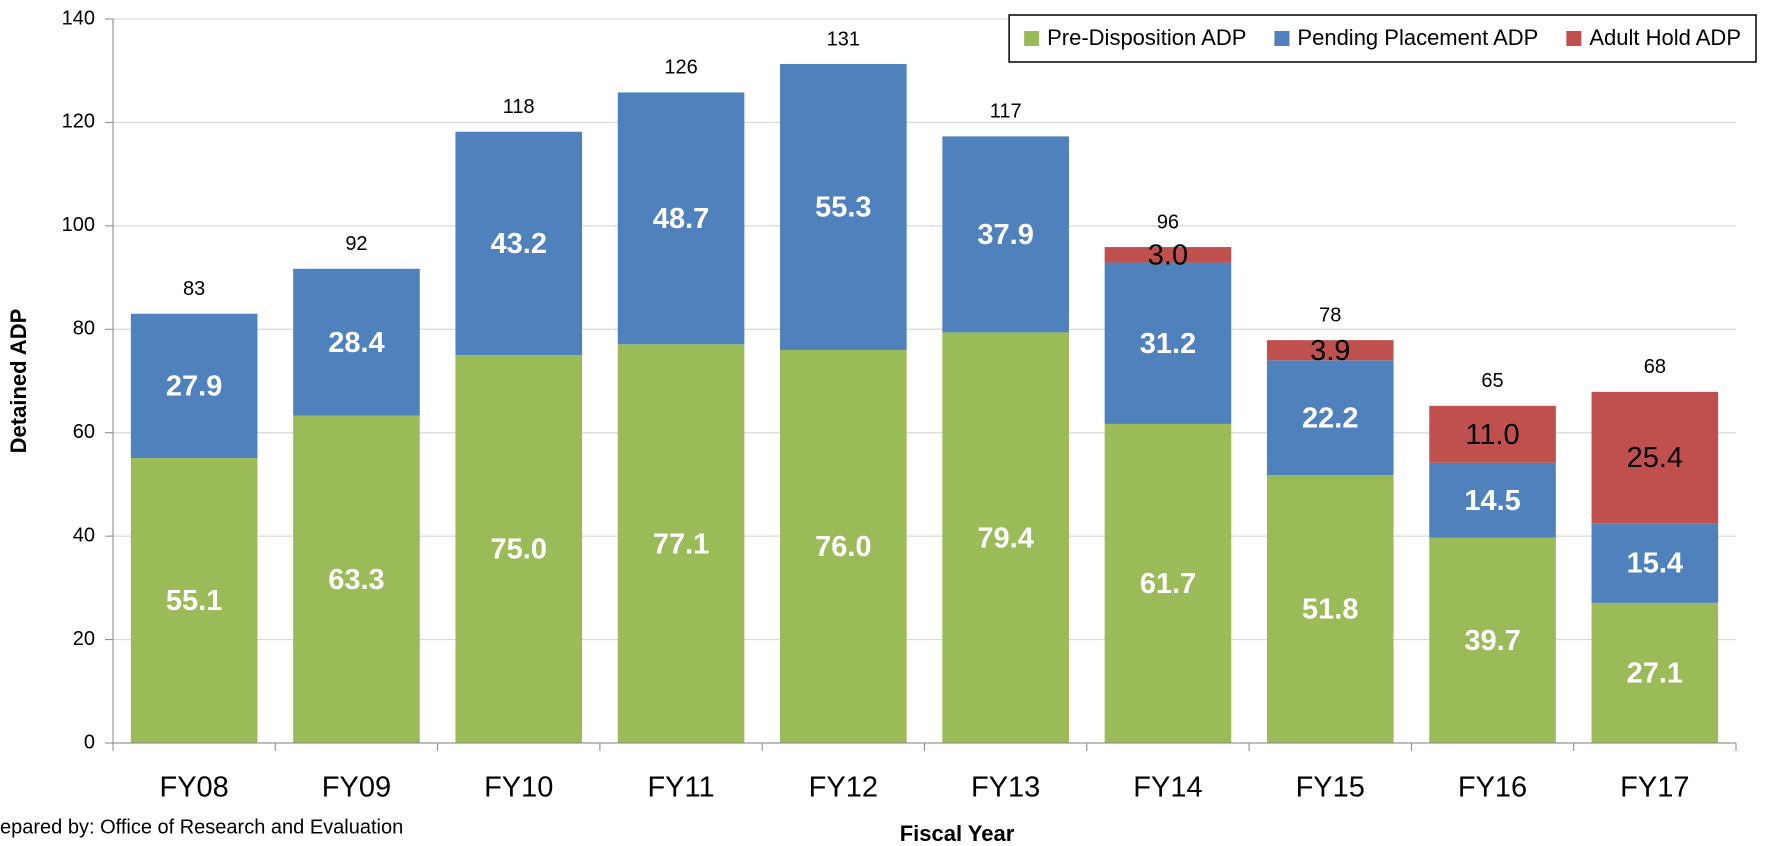  What do you see at coordinates (1417, 37) in the screenshot?
I see `legend-label: Pending Placement ADP` at bounding box center [1417, 37].